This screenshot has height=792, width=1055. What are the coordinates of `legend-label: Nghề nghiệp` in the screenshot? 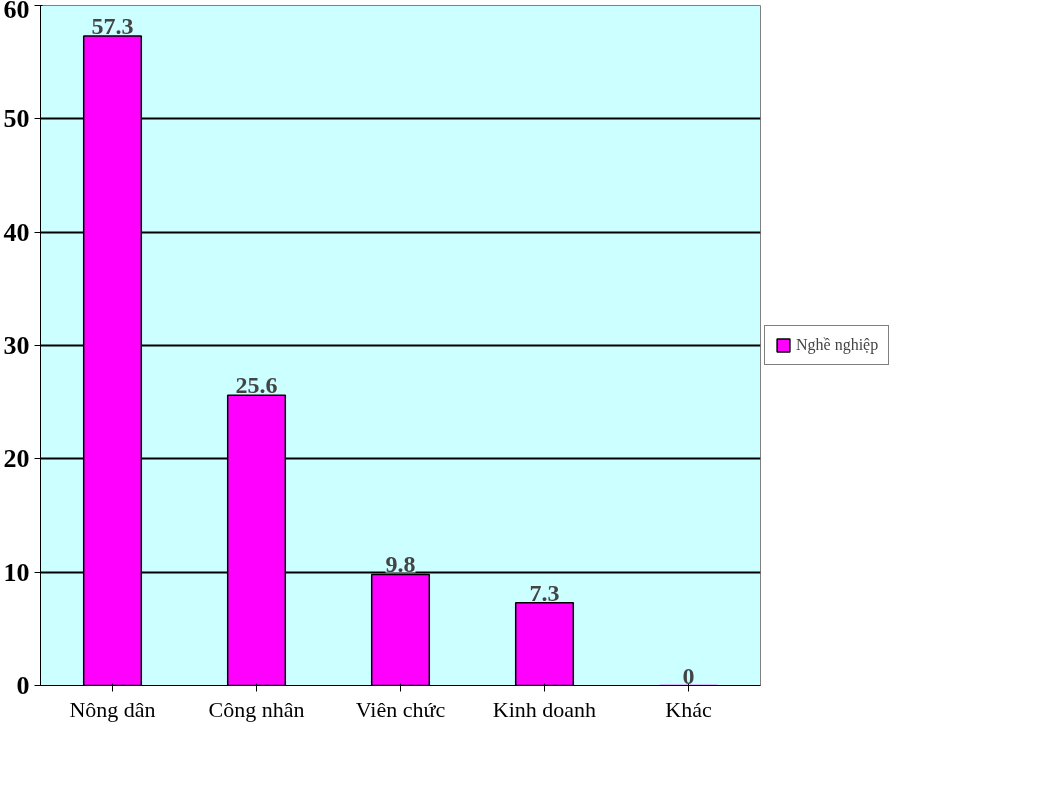 It's located at (837, 345).